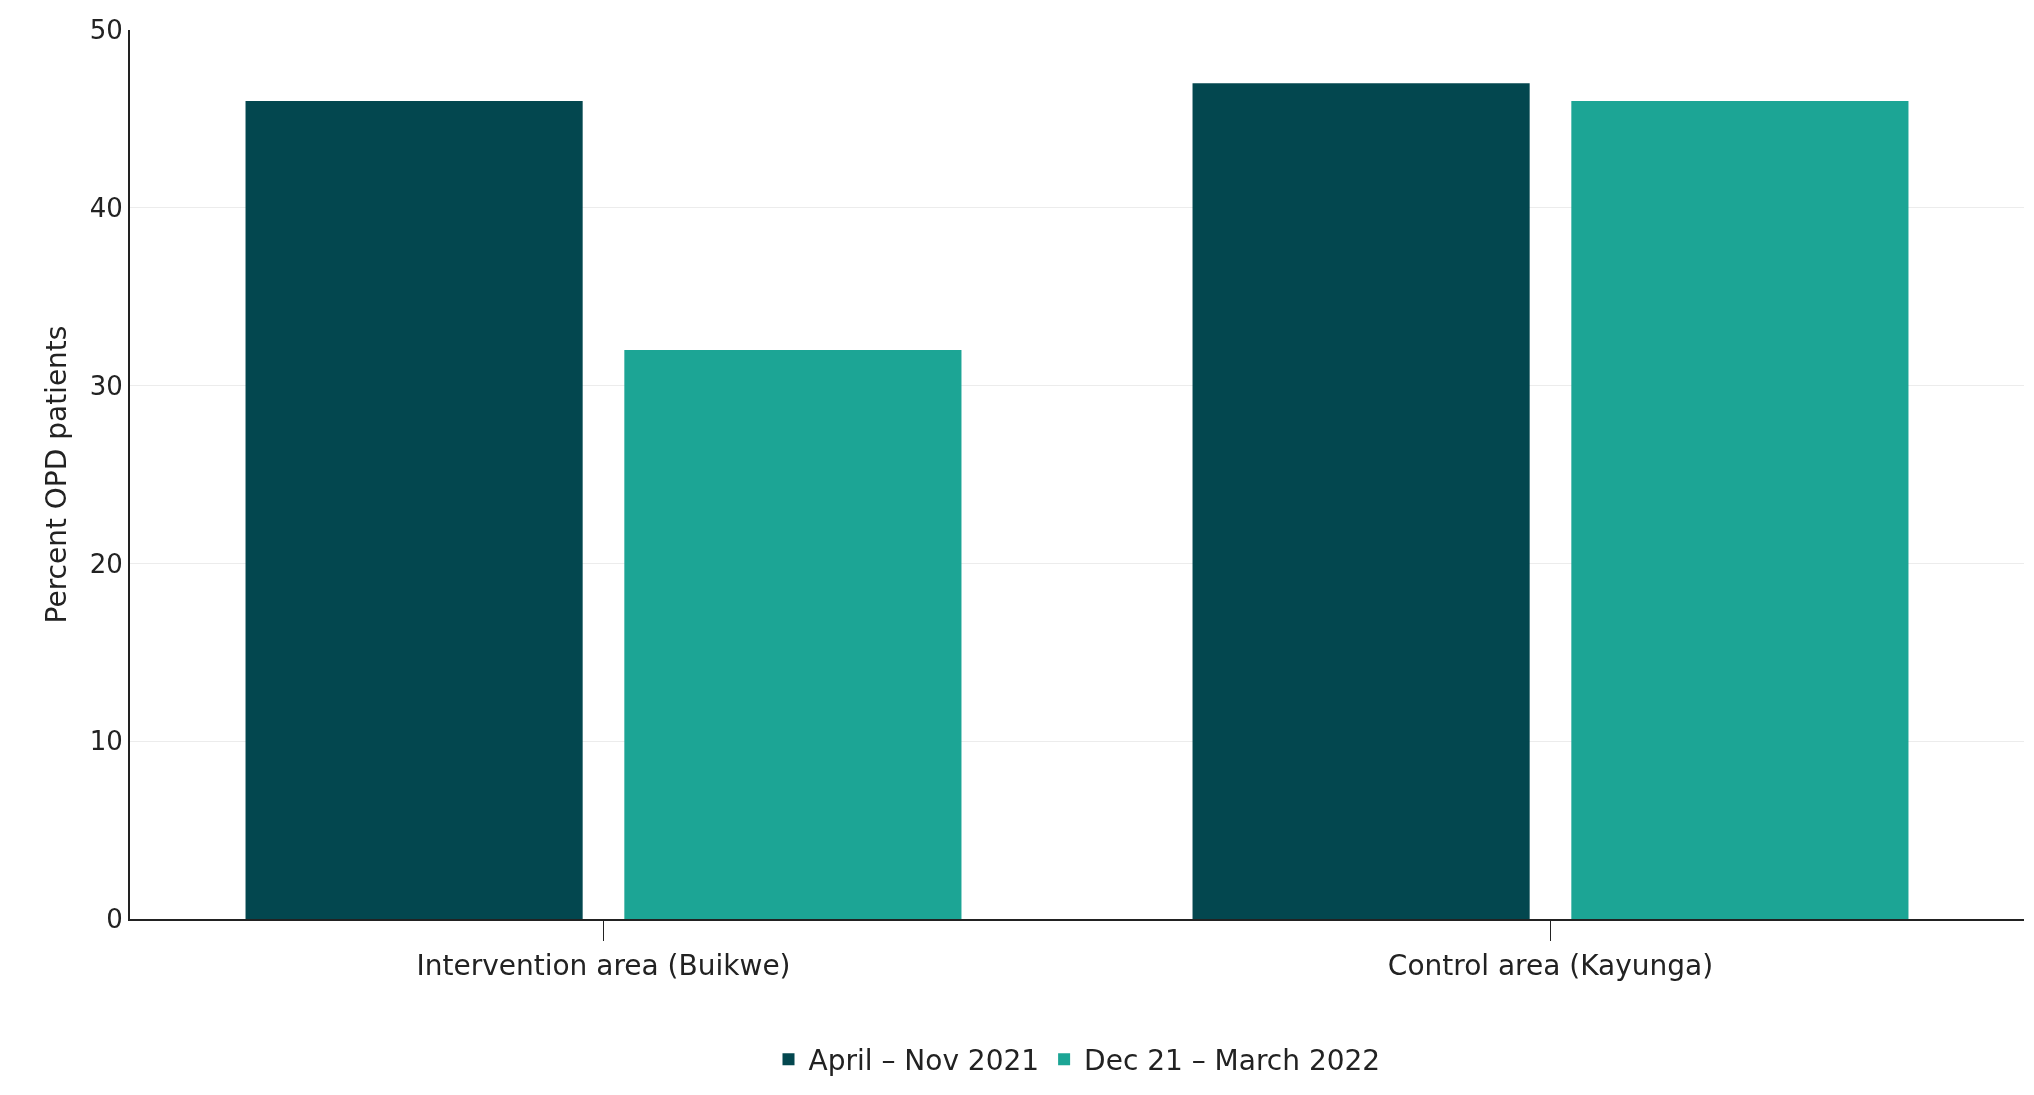  What do you see at coordinates (106, 563) in the screenshot?
I see `y-tick-label: 20` at bounding box center [106, 563].